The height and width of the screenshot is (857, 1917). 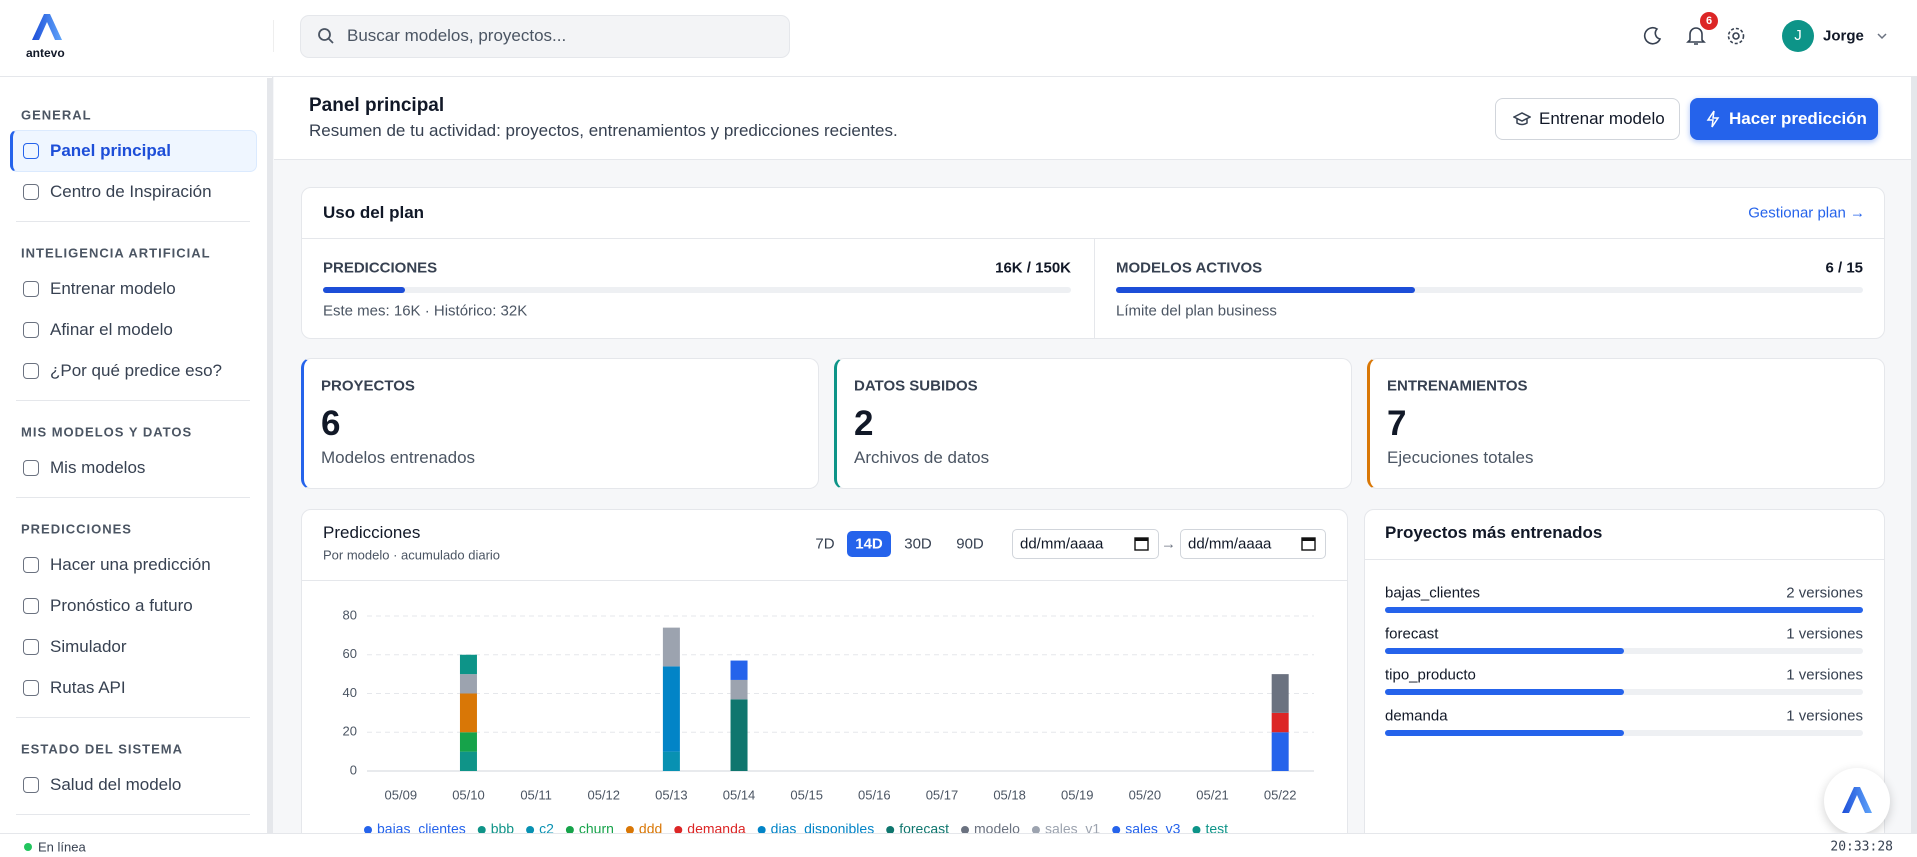 I want to click on range-label: 14D, so click(x=869, y=544).